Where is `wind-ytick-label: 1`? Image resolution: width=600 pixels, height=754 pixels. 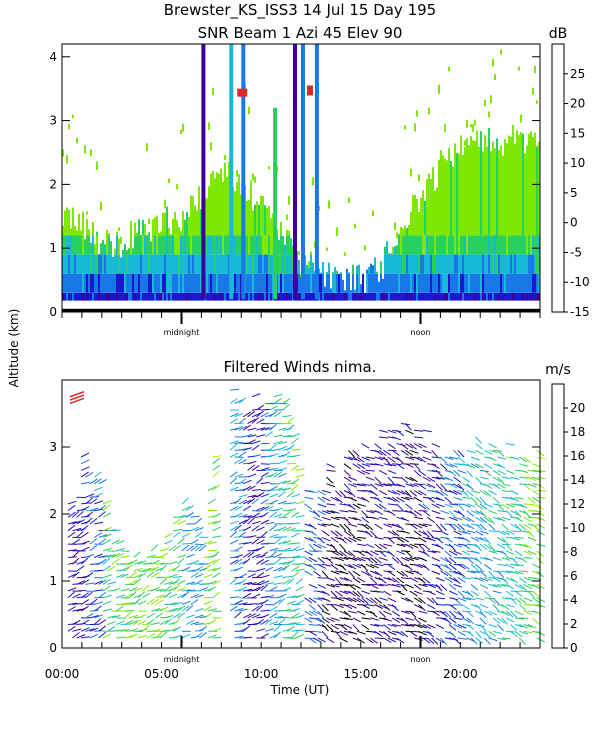 wind-ytick-label: 1 is located at coordinates (53, 581).